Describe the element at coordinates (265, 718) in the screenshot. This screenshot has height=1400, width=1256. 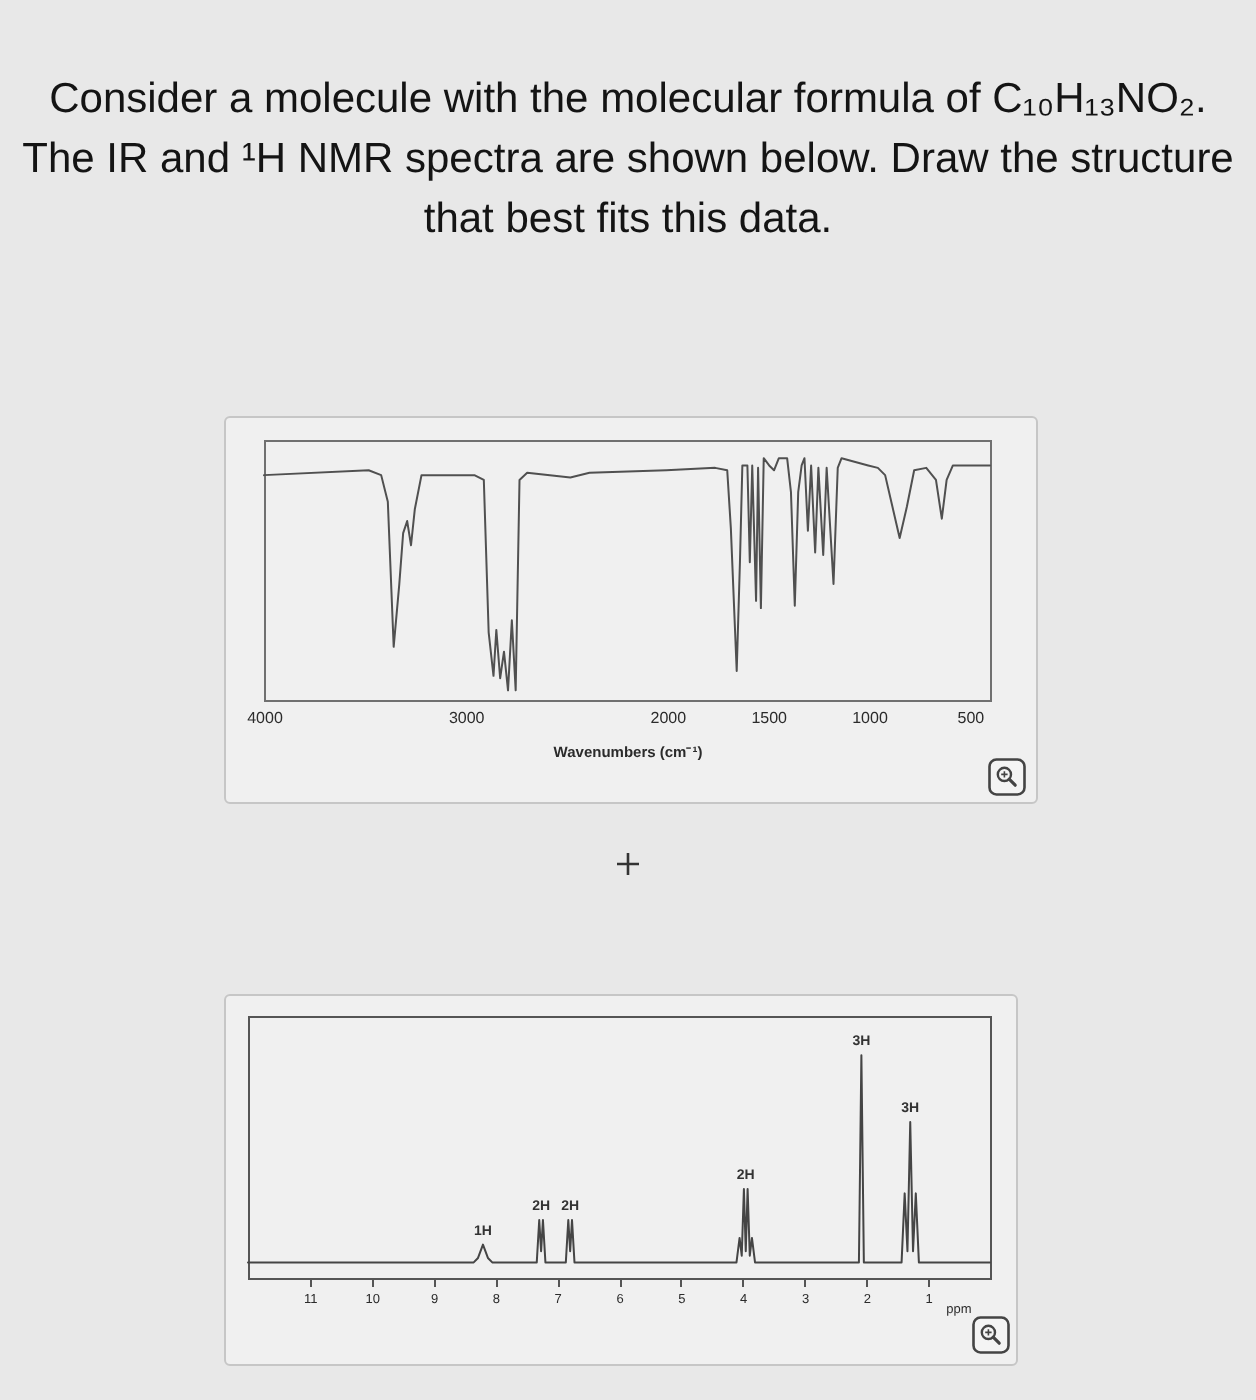
I see `x-tick-label: 4000` at that location.